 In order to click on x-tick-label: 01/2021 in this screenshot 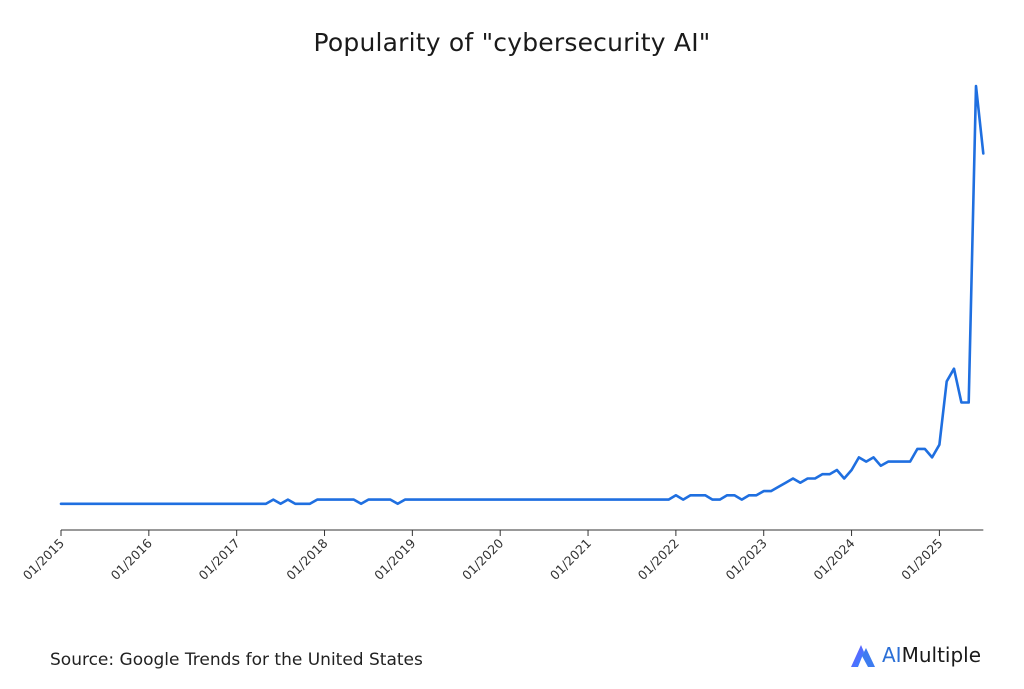, I will do `click(570, 559)`.